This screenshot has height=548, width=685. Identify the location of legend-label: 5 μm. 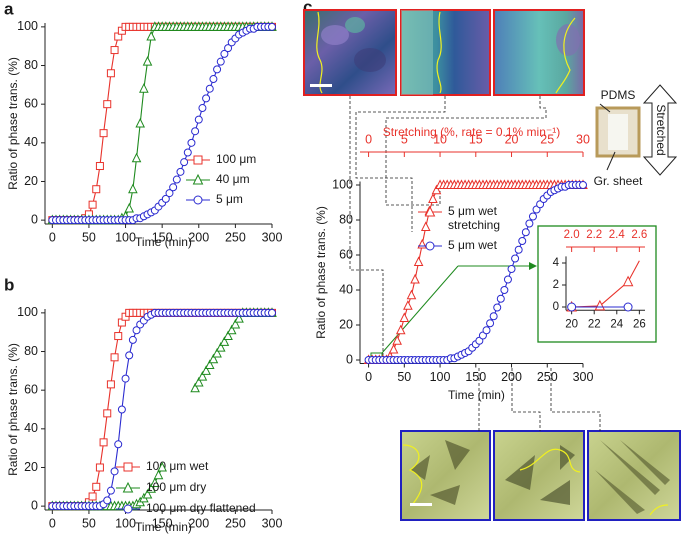
(229, 199).